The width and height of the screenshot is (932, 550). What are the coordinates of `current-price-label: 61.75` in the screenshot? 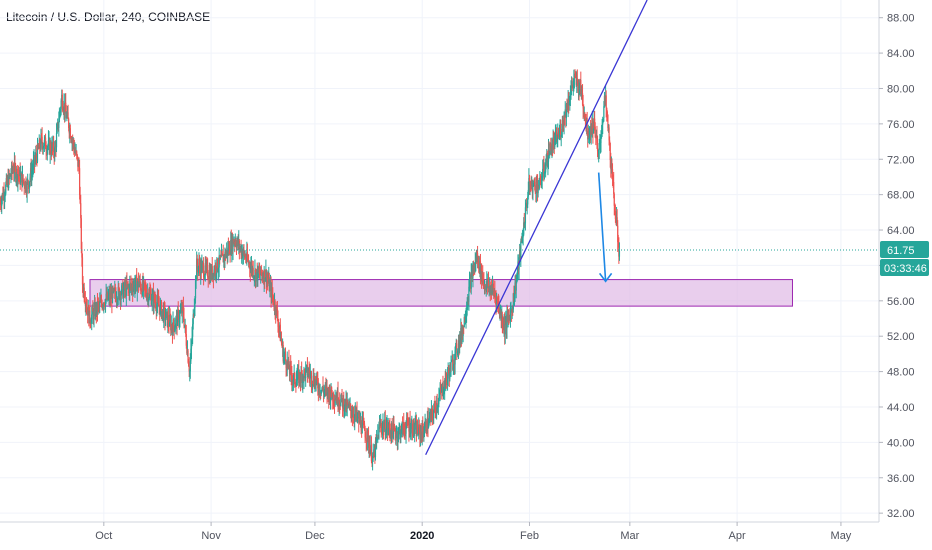 It's located at (901, 251).